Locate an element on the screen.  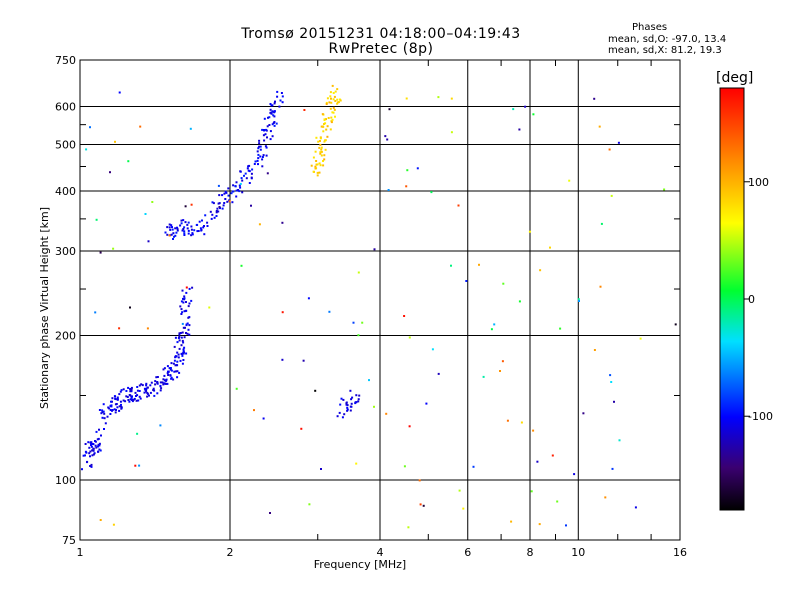
y-tick-label: 750 is located at coordinates (65, 60).